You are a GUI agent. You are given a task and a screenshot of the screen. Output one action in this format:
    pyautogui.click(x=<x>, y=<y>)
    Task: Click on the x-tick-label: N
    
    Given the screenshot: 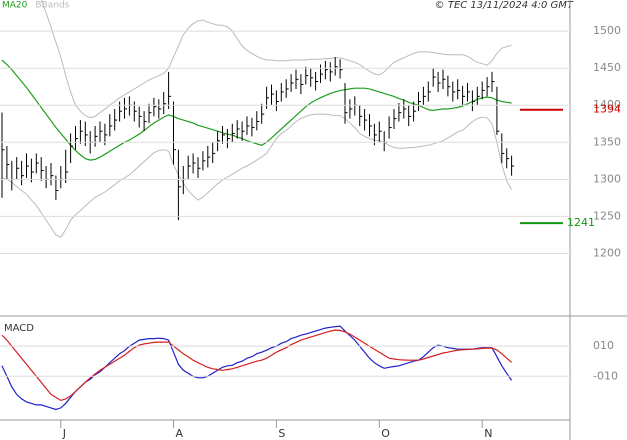 What is the action you would take?
    pyautogui.click(x=488, y=433)
    